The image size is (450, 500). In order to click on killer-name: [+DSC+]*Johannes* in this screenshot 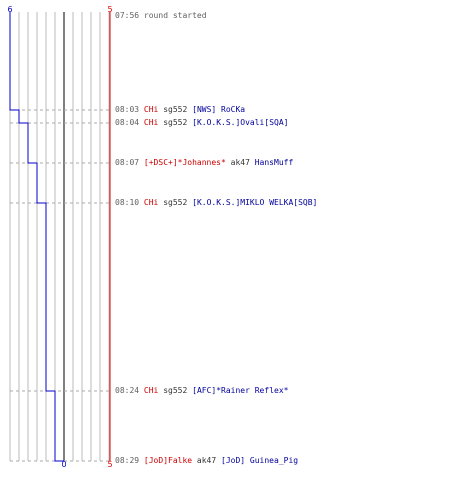, I will do `click(184, 162)`.